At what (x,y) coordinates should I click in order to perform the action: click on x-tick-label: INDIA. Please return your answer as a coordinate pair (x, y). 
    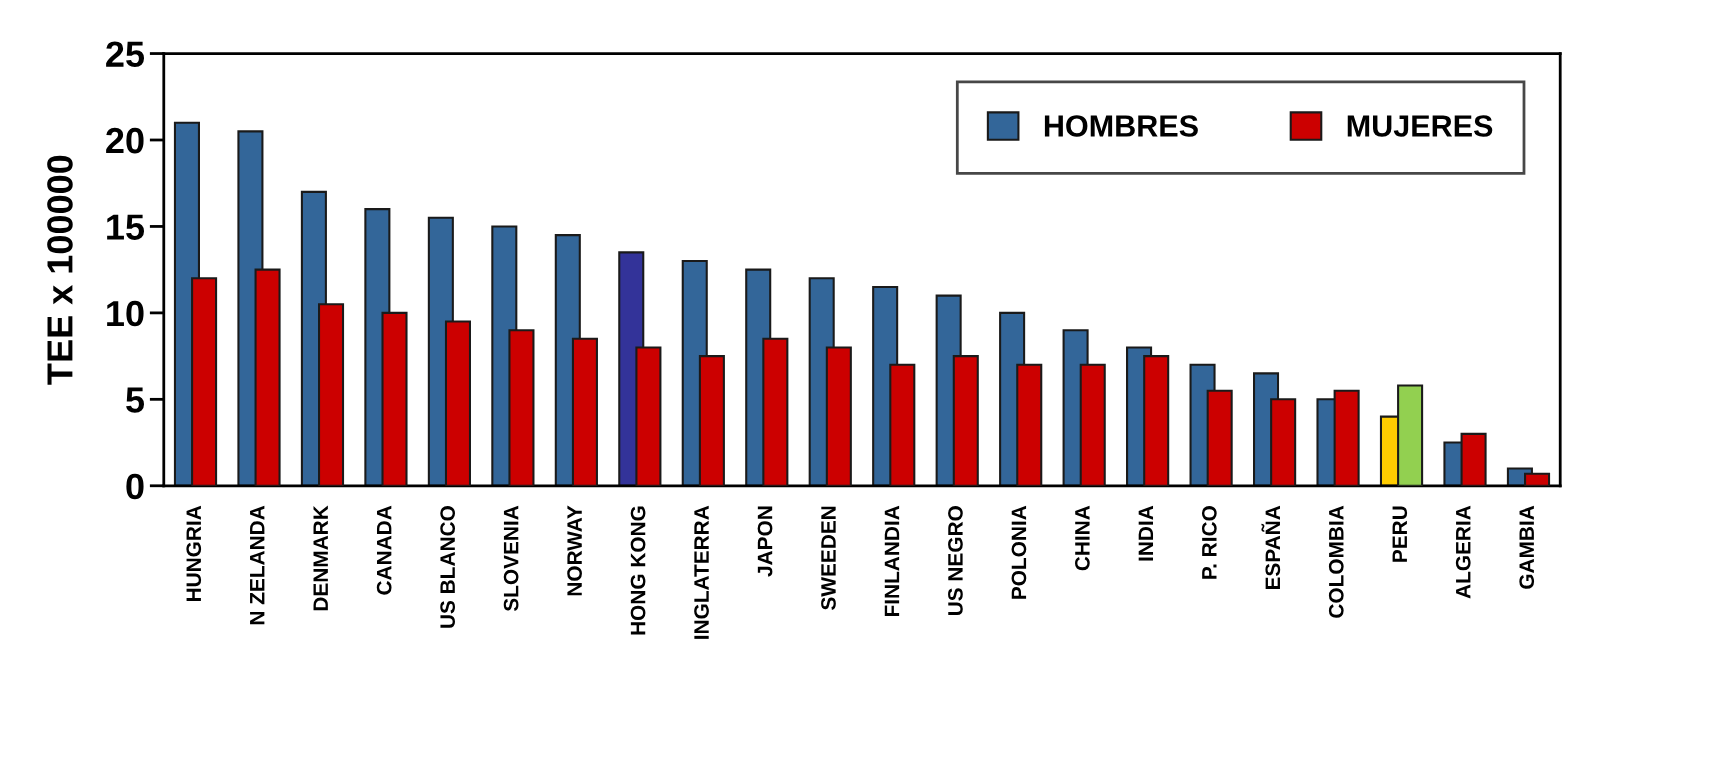
    Looking at the image, I should click on (1146, 533).